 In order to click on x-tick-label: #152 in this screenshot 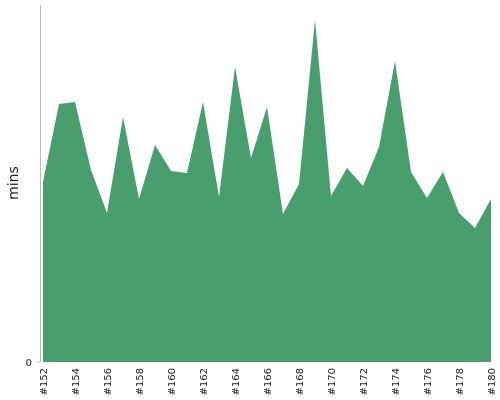, I will do `click(44, 381)`.